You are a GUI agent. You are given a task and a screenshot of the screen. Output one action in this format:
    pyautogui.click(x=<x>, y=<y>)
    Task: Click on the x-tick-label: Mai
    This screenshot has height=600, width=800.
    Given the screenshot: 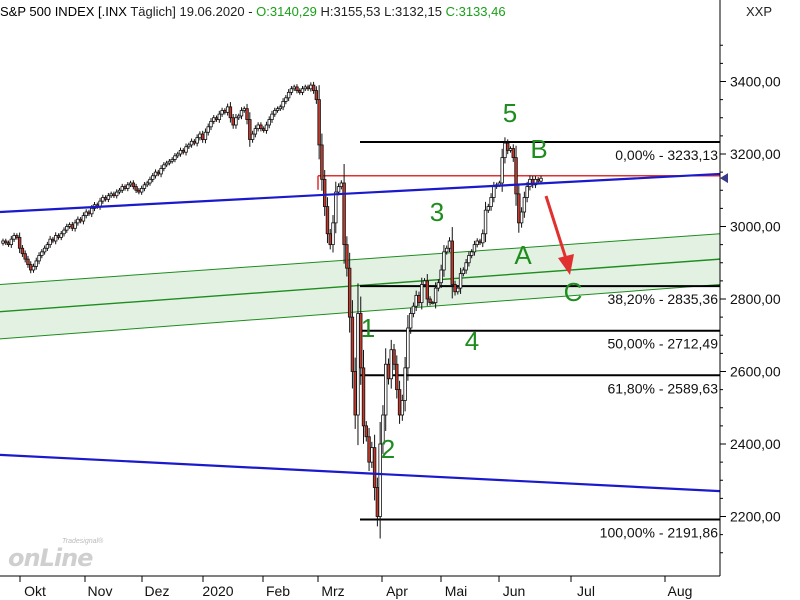 What is the action you would take?
    pyautogui.click(x=456, y=591)
    